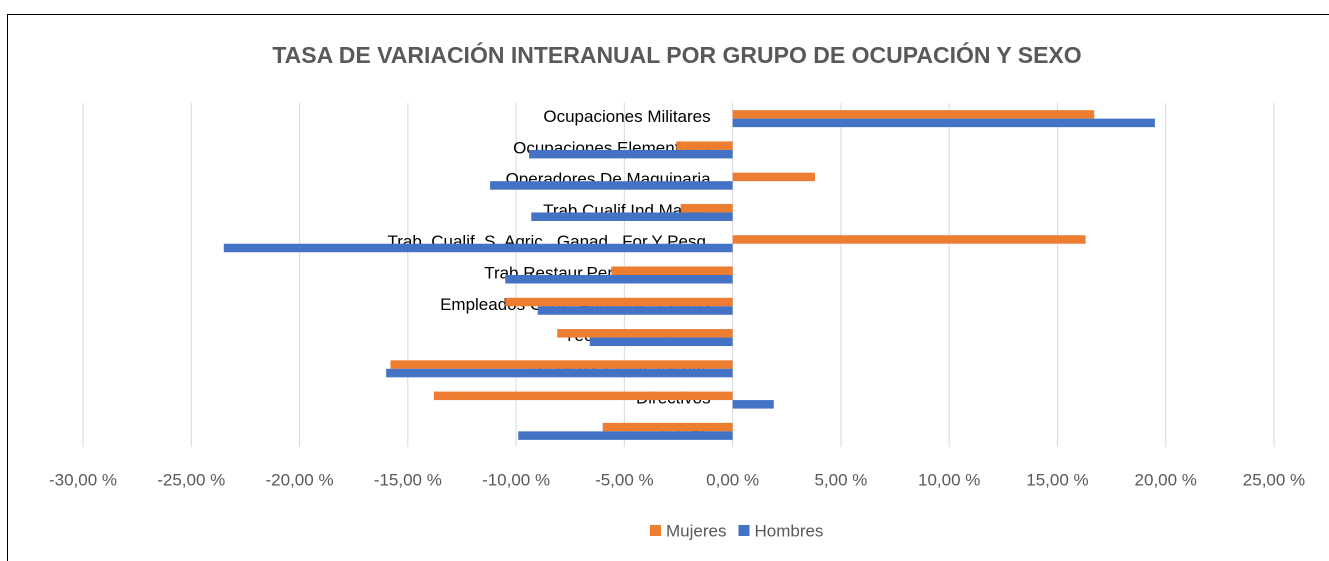 This screenshot has height=561, width=1329. I want to click on legend-label: Hombres, so click(788, 530).